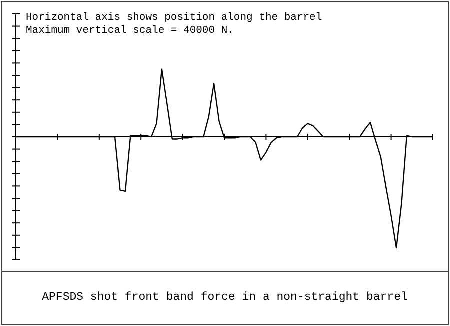 The image size is (450, 326). Describe the element at coordinates (174, 18) in the screenshot. I see `text: Horizontal axis shows position along the barrel` at that location.